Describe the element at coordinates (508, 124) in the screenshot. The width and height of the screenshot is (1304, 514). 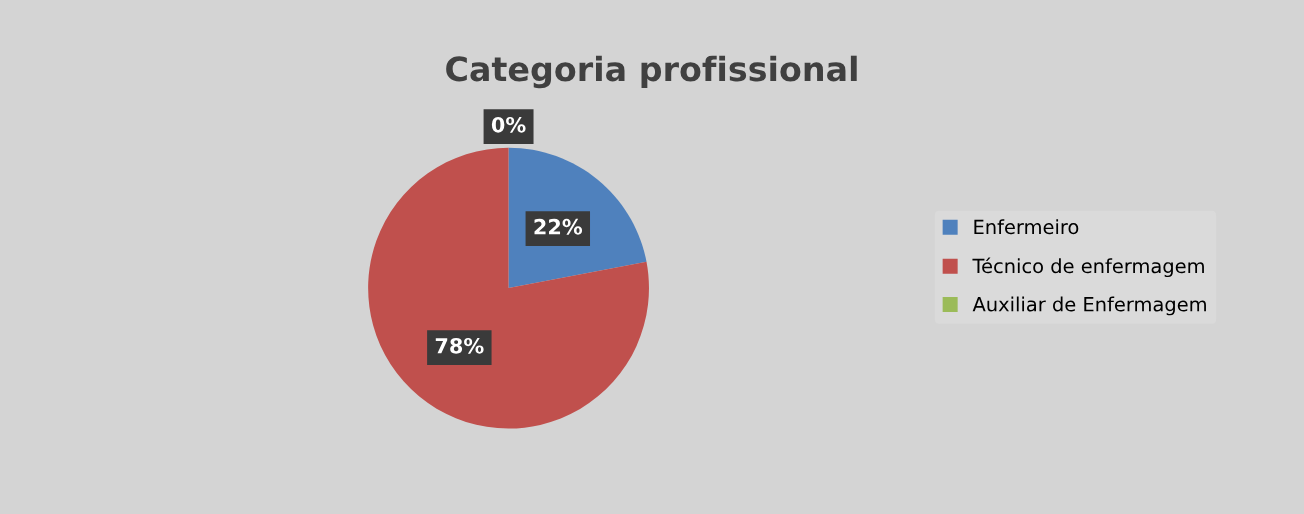
I see `text: 0%` at that location.